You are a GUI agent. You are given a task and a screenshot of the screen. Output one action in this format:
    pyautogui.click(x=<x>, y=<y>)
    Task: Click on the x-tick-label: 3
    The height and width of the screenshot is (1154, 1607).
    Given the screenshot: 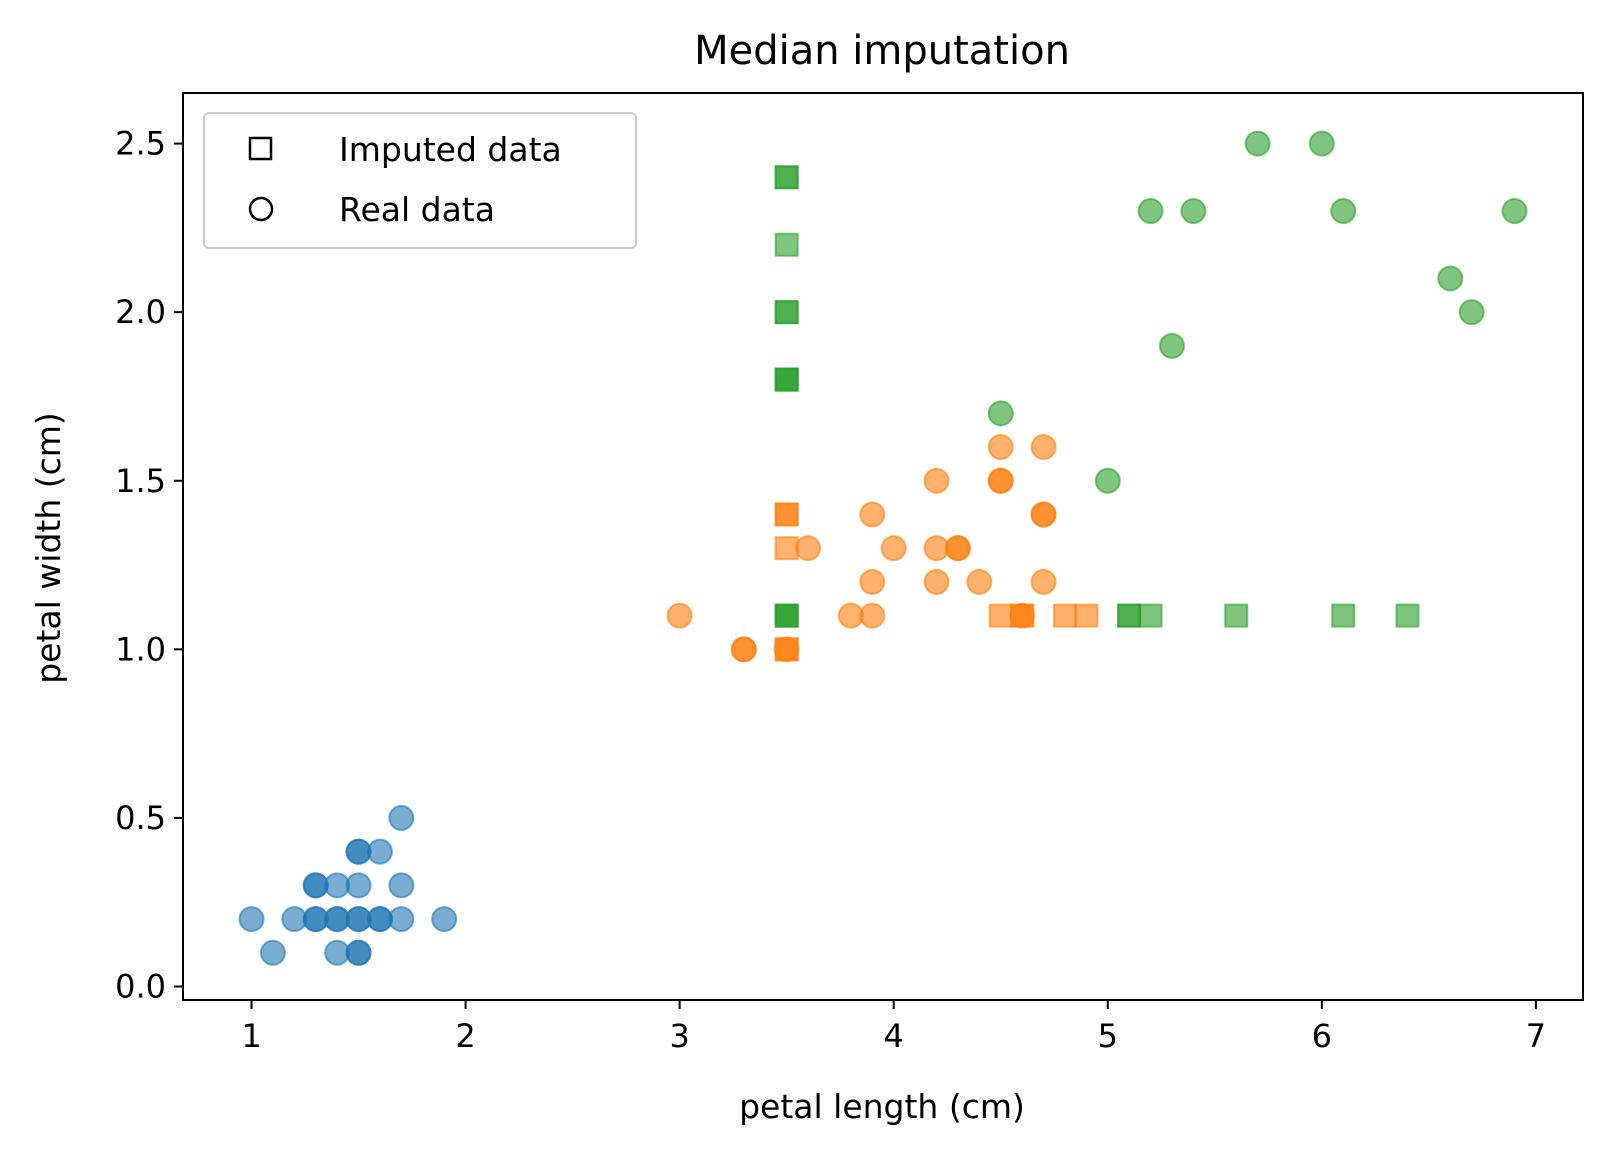 What is the action you would take?
    pyautogui.click(x=679, y=1036)
    